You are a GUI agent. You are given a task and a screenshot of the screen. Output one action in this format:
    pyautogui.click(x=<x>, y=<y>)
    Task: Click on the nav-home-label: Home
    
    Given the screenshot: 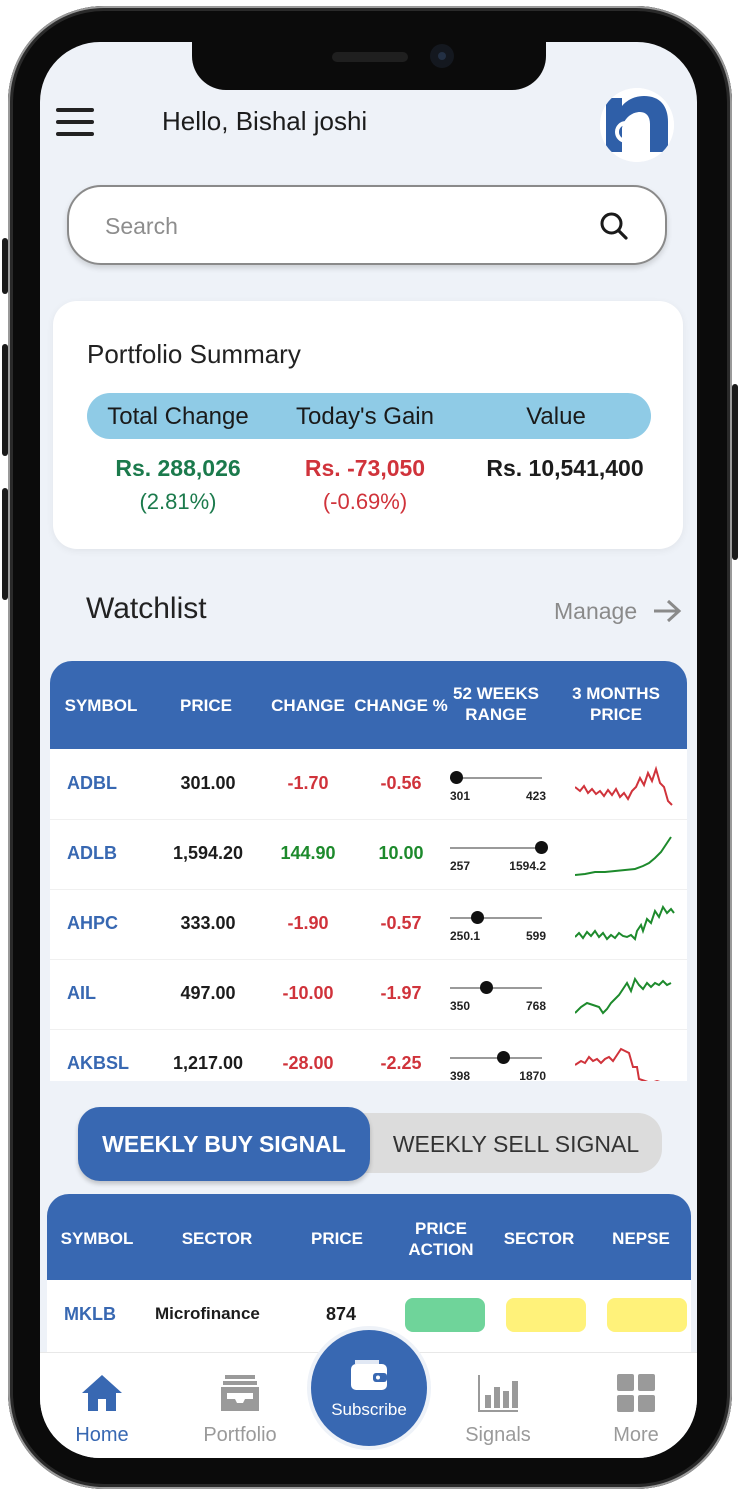 What is the action you would take?
    pyautogui.click(x=102, y=1435)
    